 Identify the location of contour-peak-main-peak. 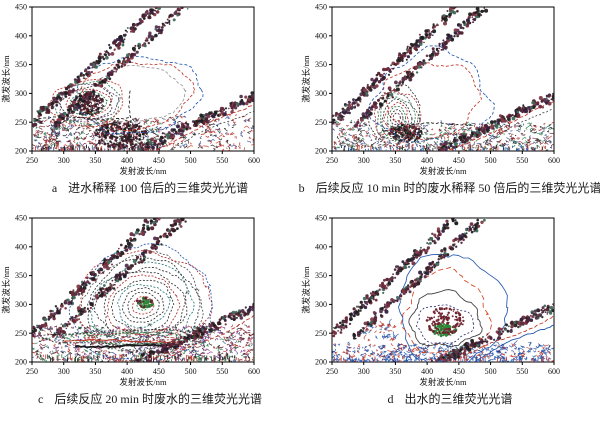
(394, 116).